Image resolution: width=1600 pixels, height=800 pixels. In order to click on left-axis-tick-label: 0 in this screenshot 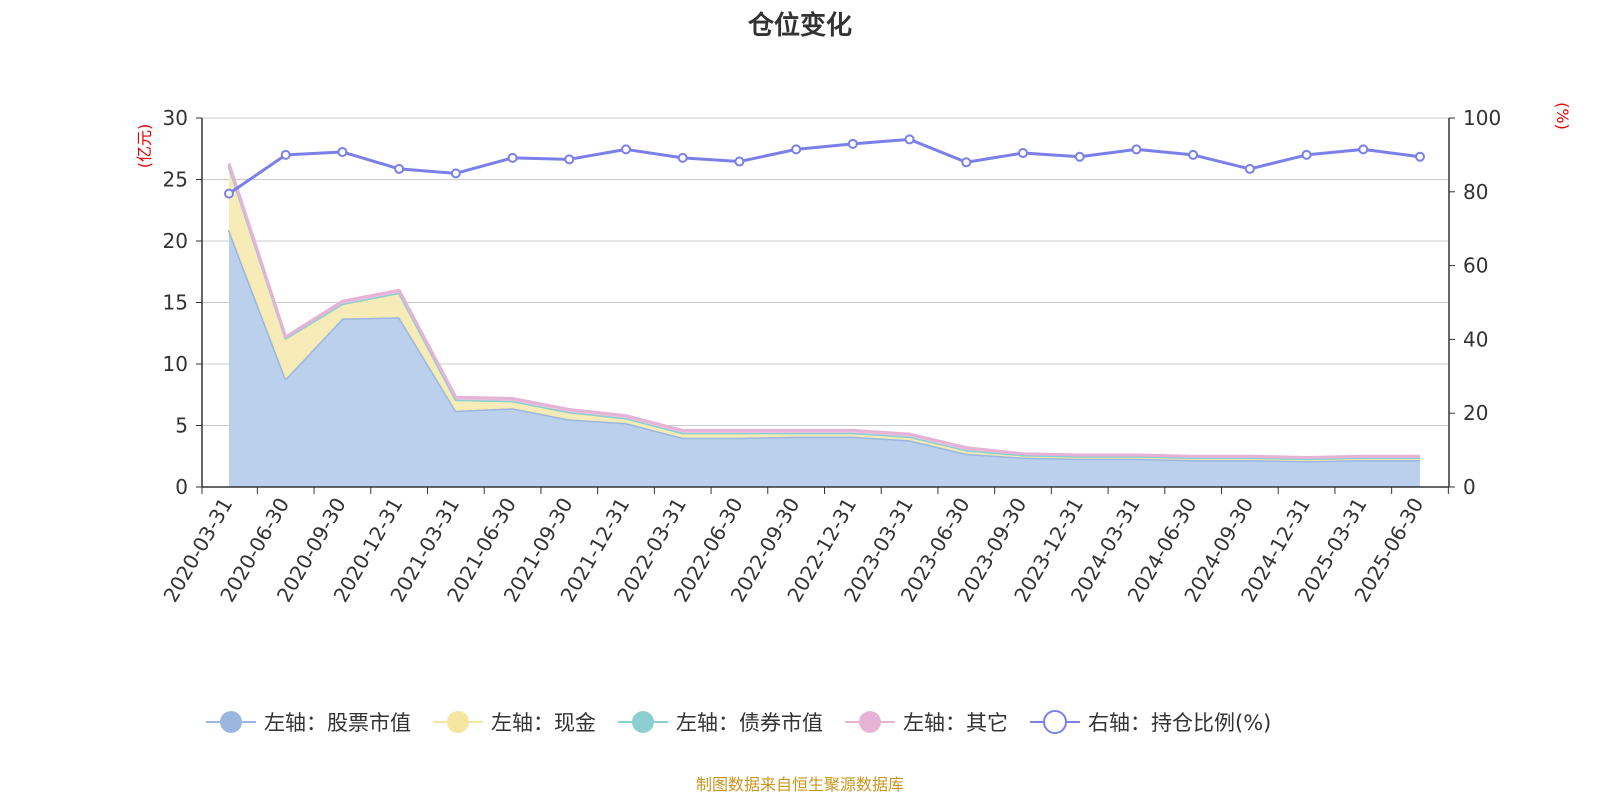, I will do `click(181, 487)`.